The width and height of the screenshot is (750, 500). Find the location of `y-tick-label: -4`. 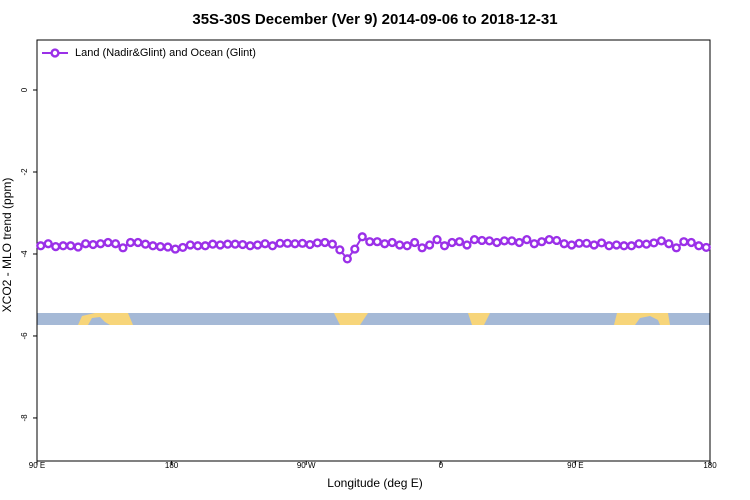

y-tick-label: -4 is located at coordinates (24, 254).